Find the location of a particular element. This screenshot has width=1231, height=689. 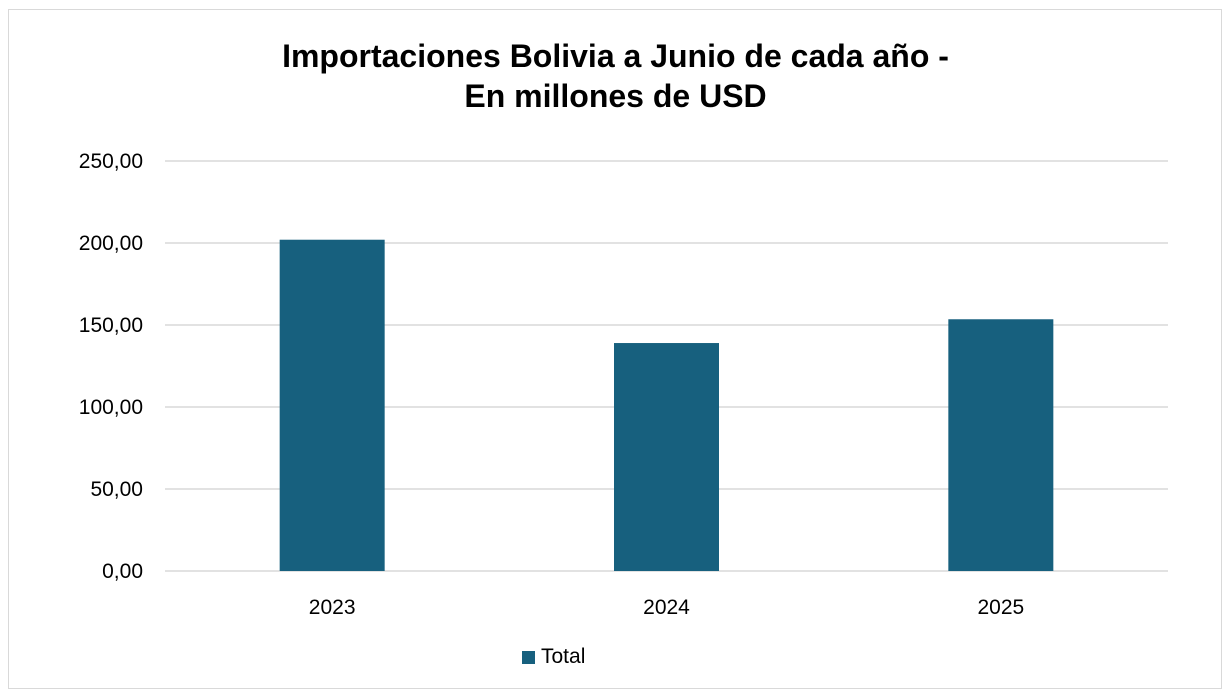

y-tick-label: 150,00 is located at coordinates (111, 325).